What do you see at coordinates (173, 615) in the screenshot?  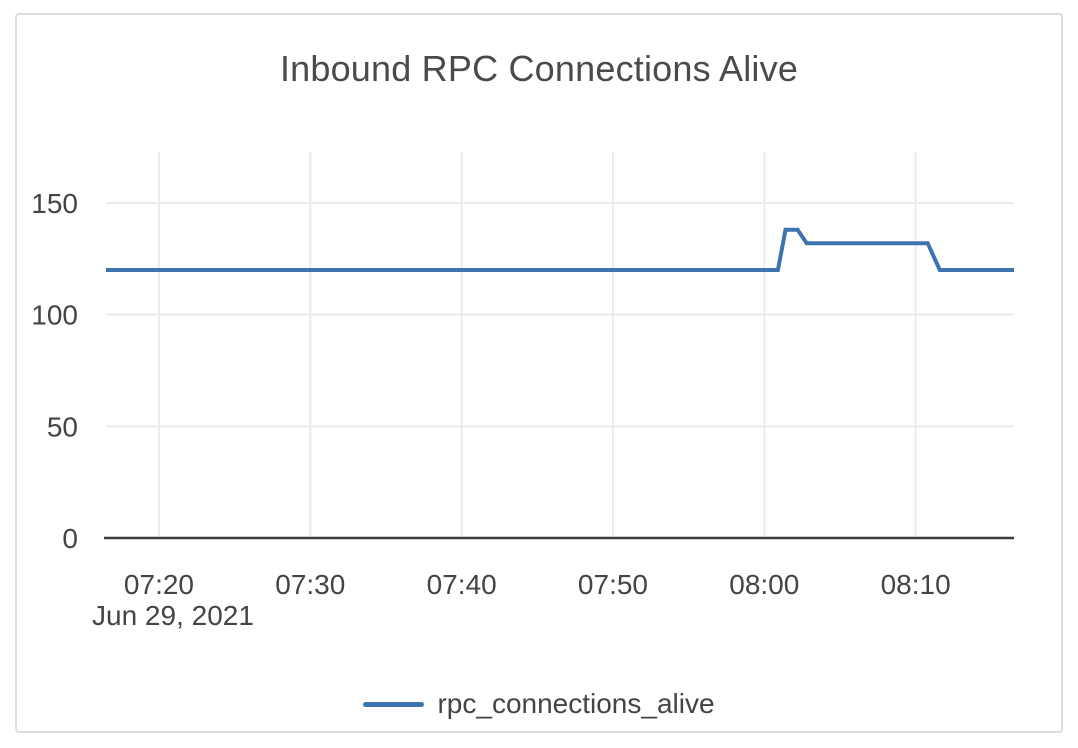 I see `x-axis-date-label: Jun 29, 2021` at bounding box center [173, 615].